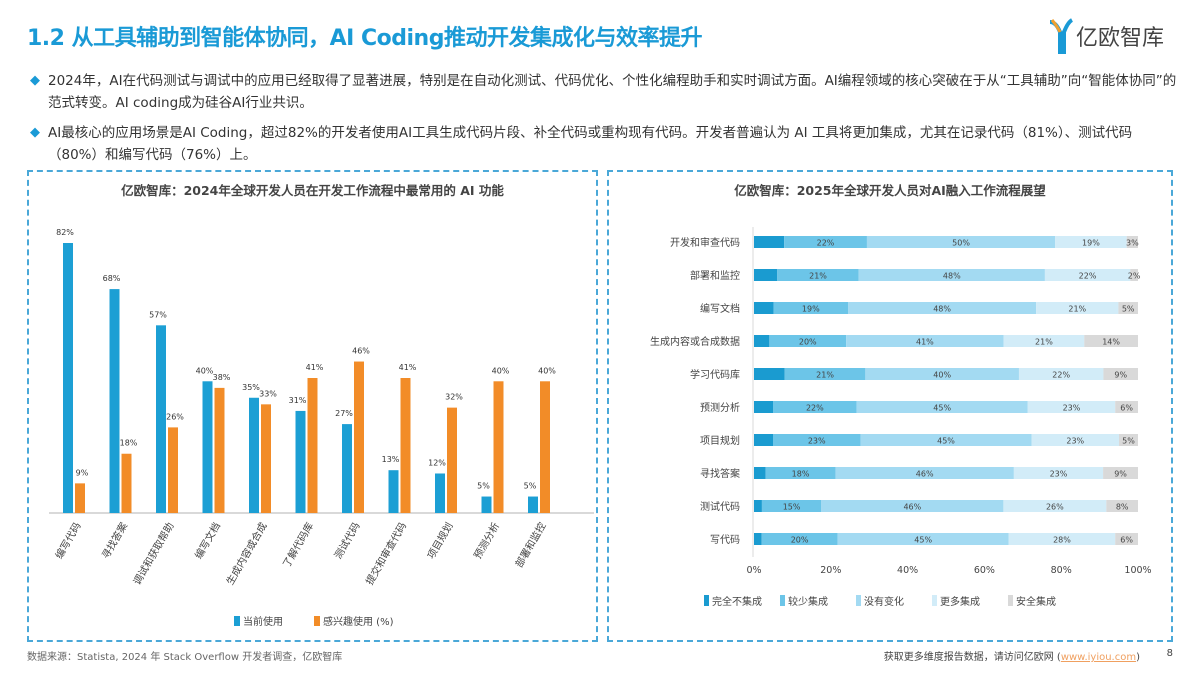 Image resolution: width=1200 pixels, height=675 pixels. What do you see at coordinates (826, 243) in the screenshot?
I see `segment-label: 22%` at bounding box center [826, 243].